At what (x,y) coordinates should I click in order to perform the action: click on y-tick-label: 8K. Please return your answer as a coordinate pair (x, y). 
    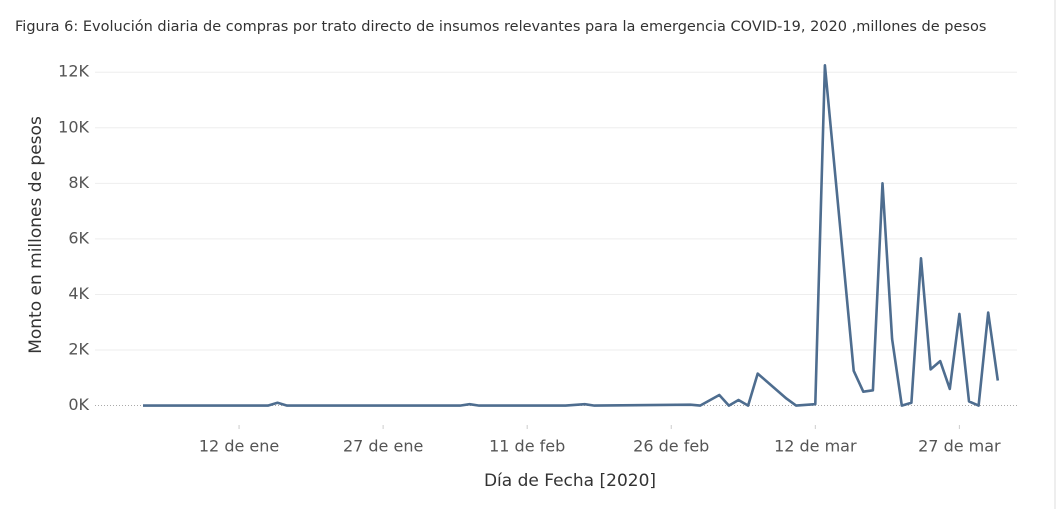
    Looking at the image, I should click on (78, 182).